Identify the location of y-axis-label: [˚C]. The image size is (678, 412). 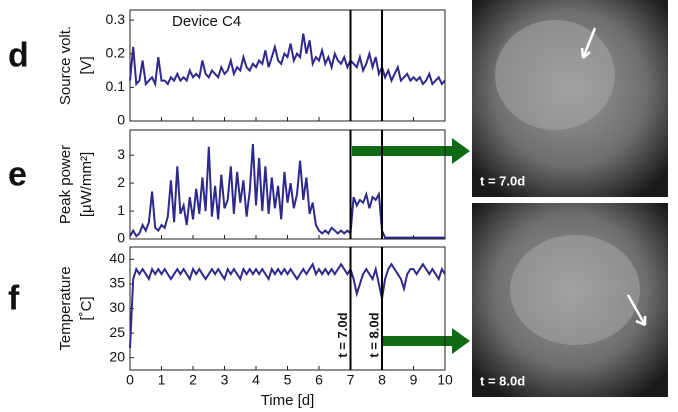
(86, 308).